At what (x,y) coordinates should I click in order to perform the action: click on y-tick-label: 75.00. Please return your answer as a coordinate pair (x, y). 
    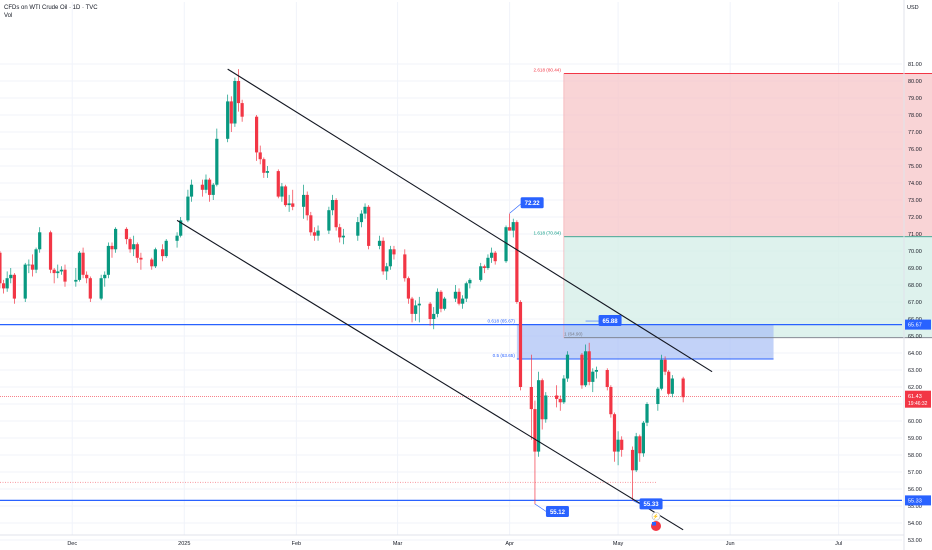
    Looking at the image, I should click on (915, 167).